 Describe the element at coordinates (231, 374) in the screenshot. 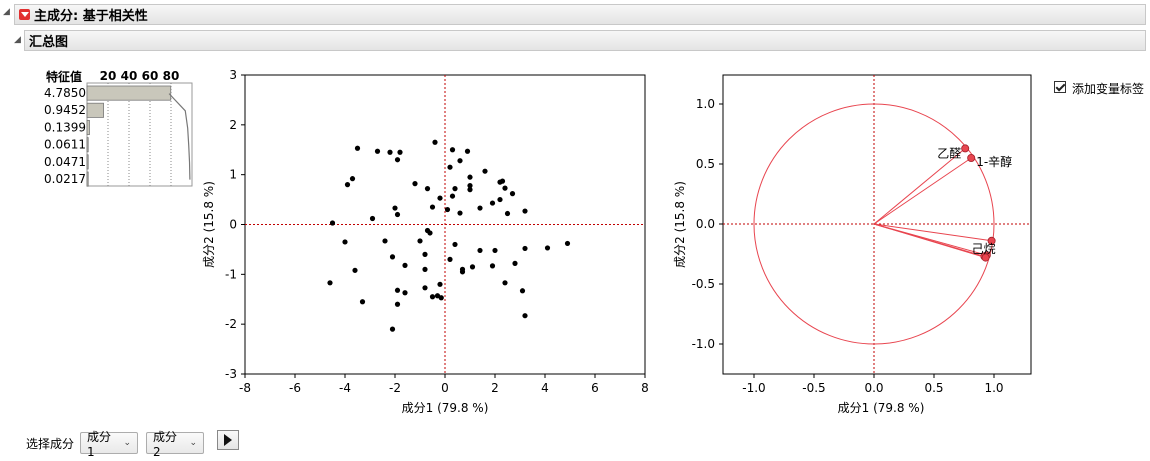

I see `y-tick-label: -3` at that location.